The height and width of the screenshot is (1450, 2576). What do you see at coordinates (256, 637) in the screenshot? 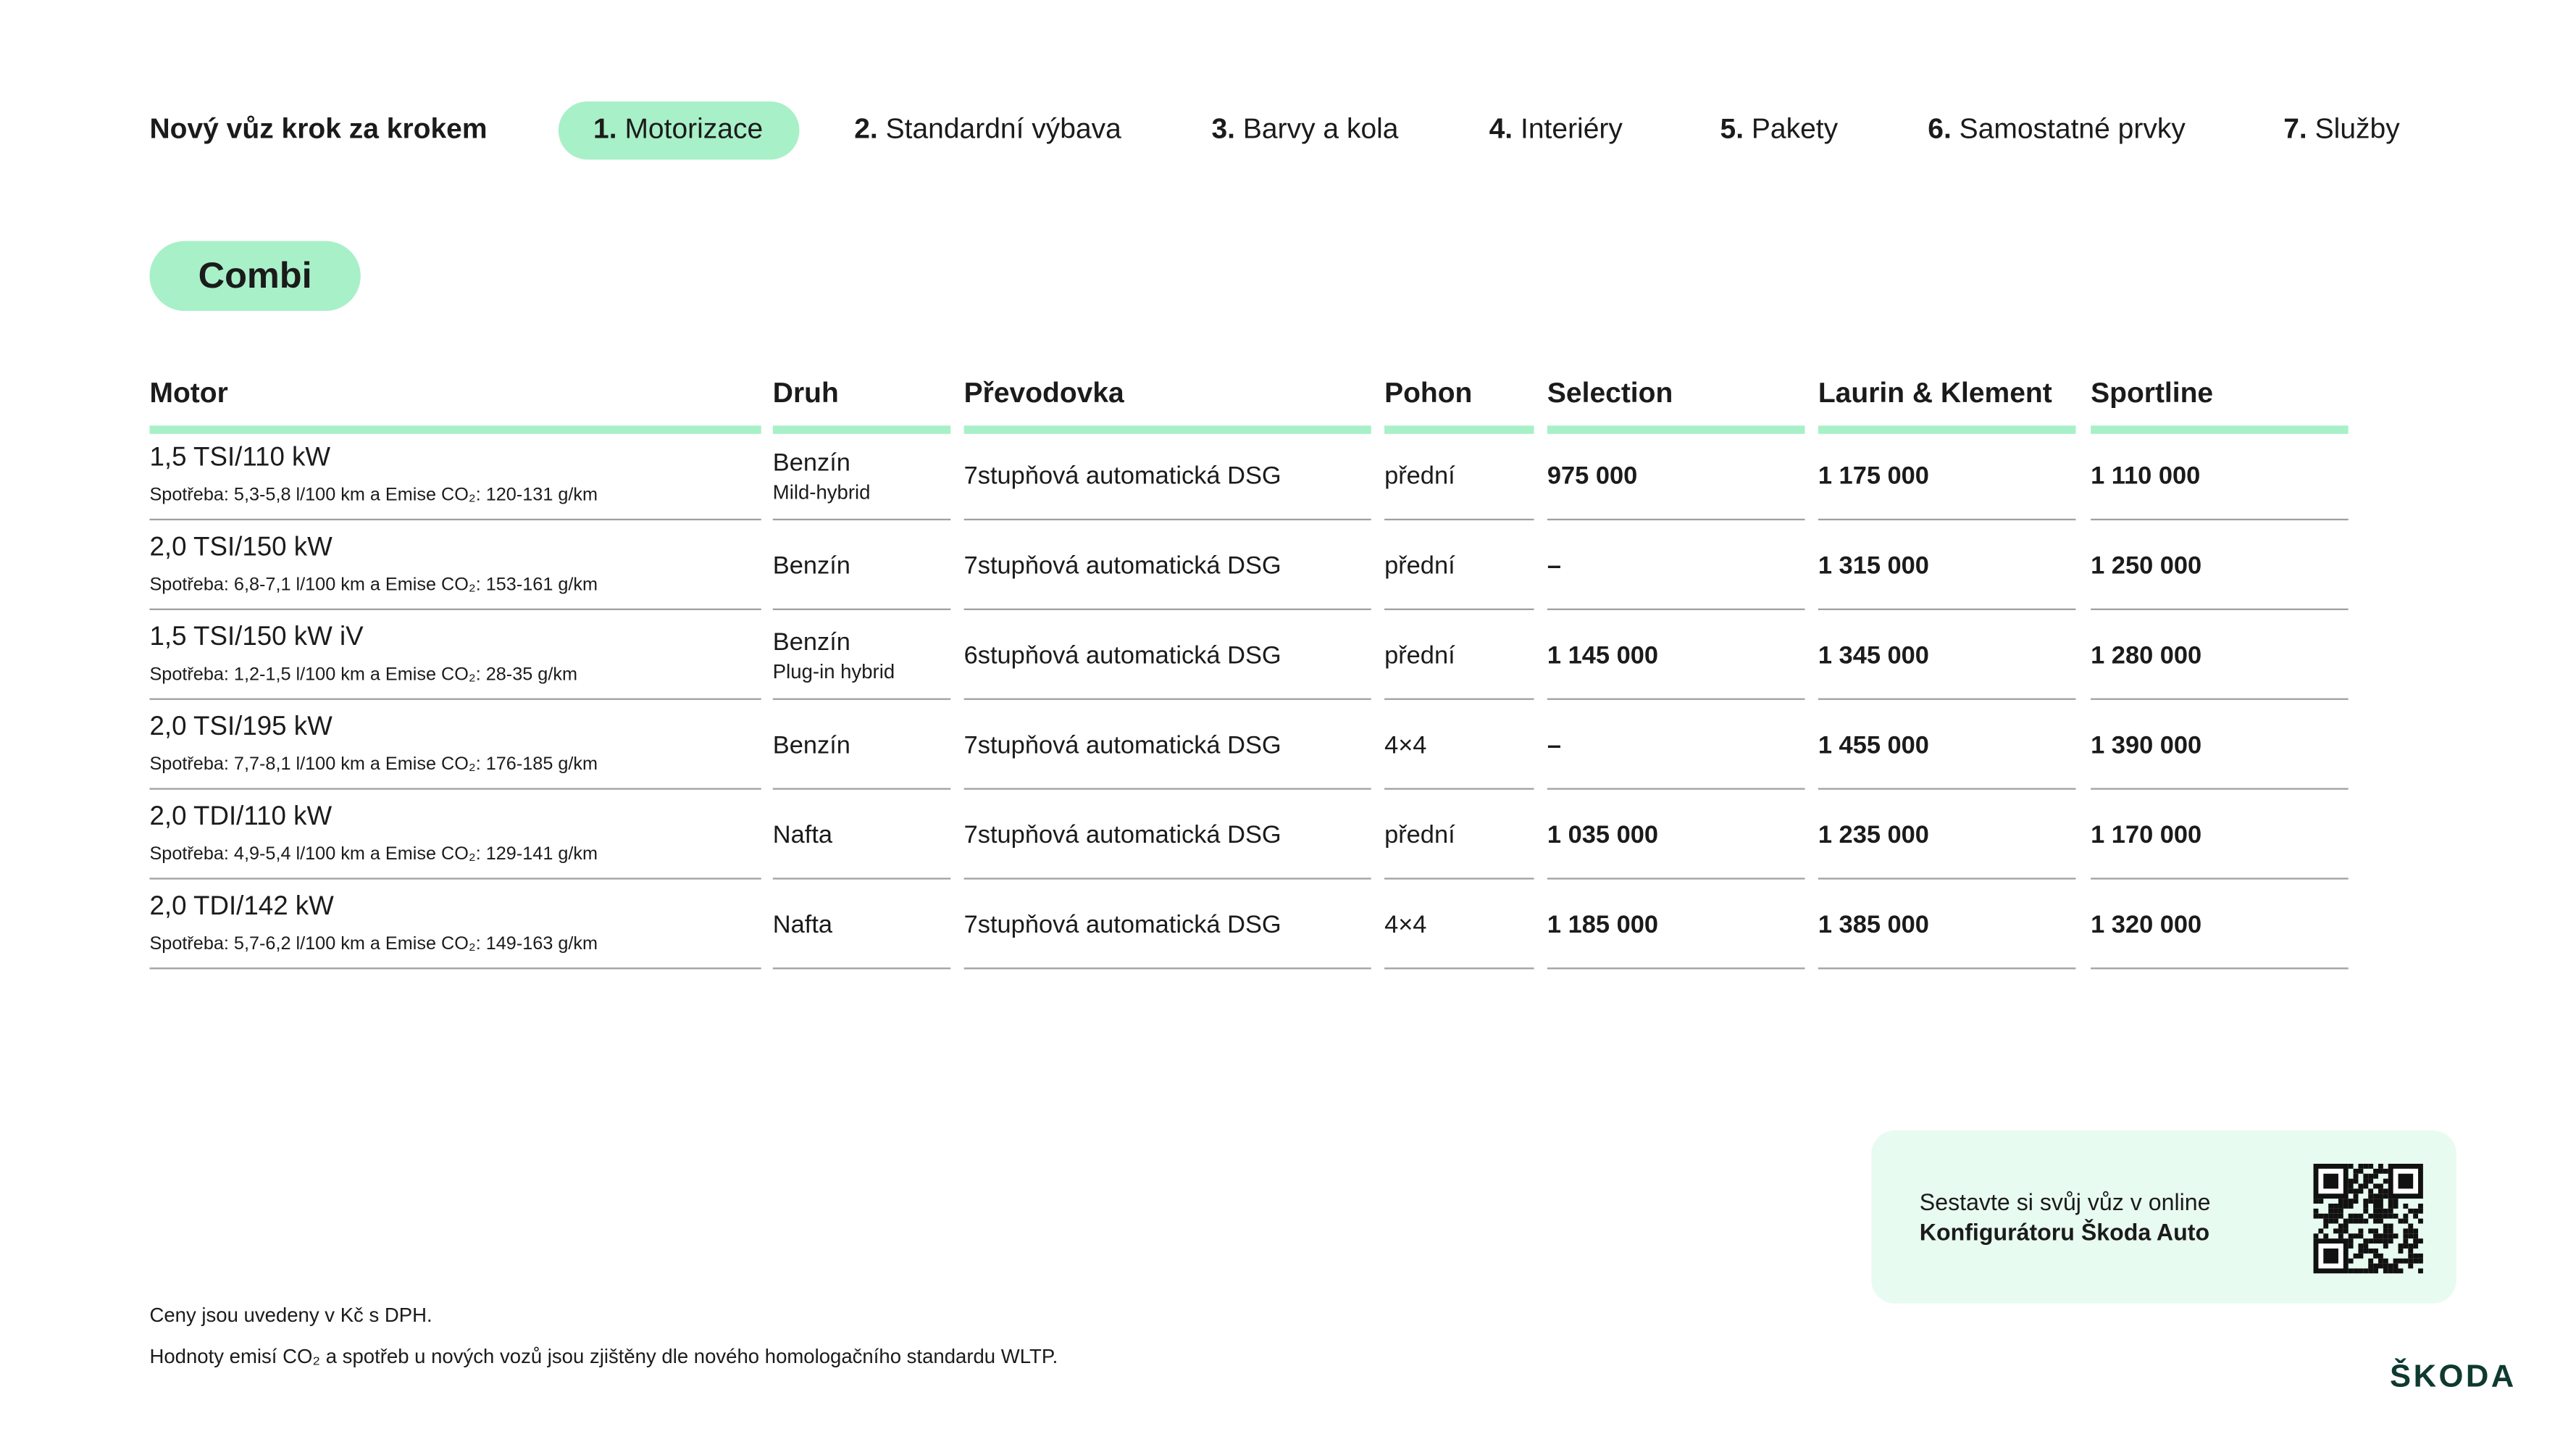
I see `motor: 1,5 TSI/150 kW iV` at bounding box center [256, 637].